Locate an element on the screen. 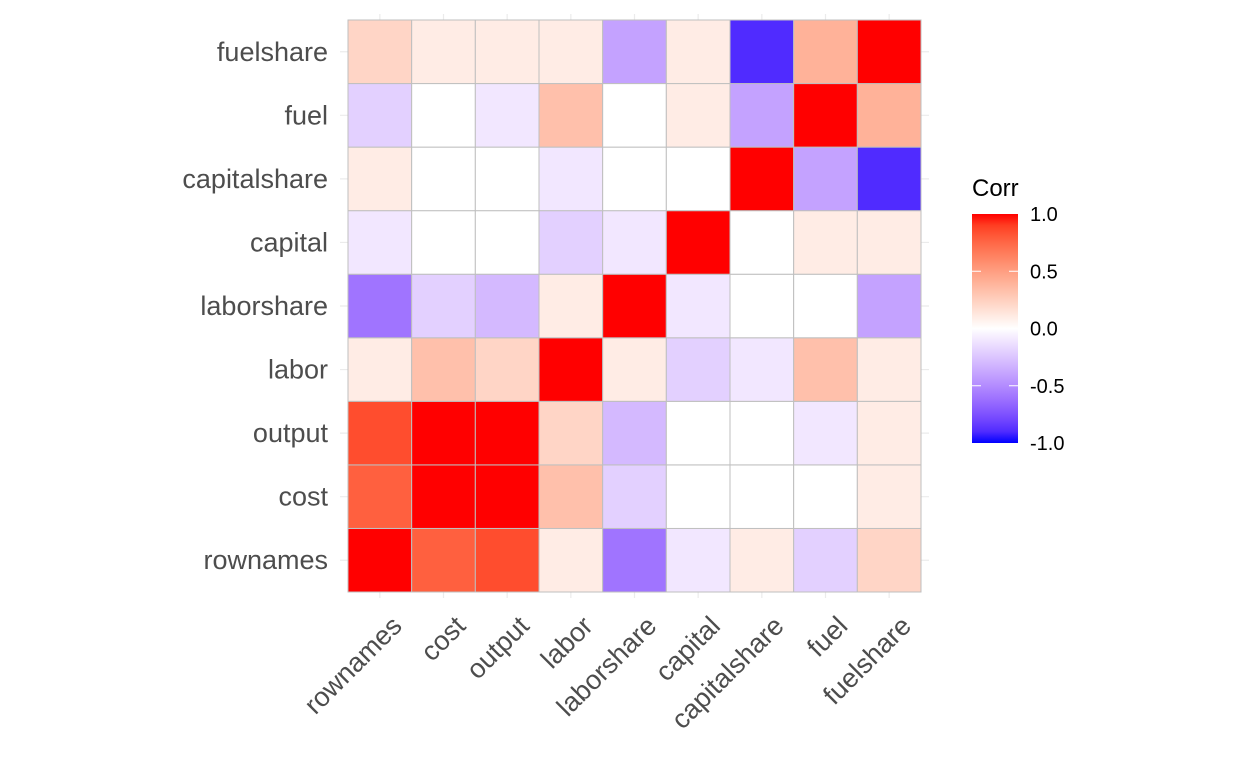 Image resolution: width=1248 pixels, height=768 pixels. heatmap-cell-fuelshare-laborshare is located at coordinates (634, 52).